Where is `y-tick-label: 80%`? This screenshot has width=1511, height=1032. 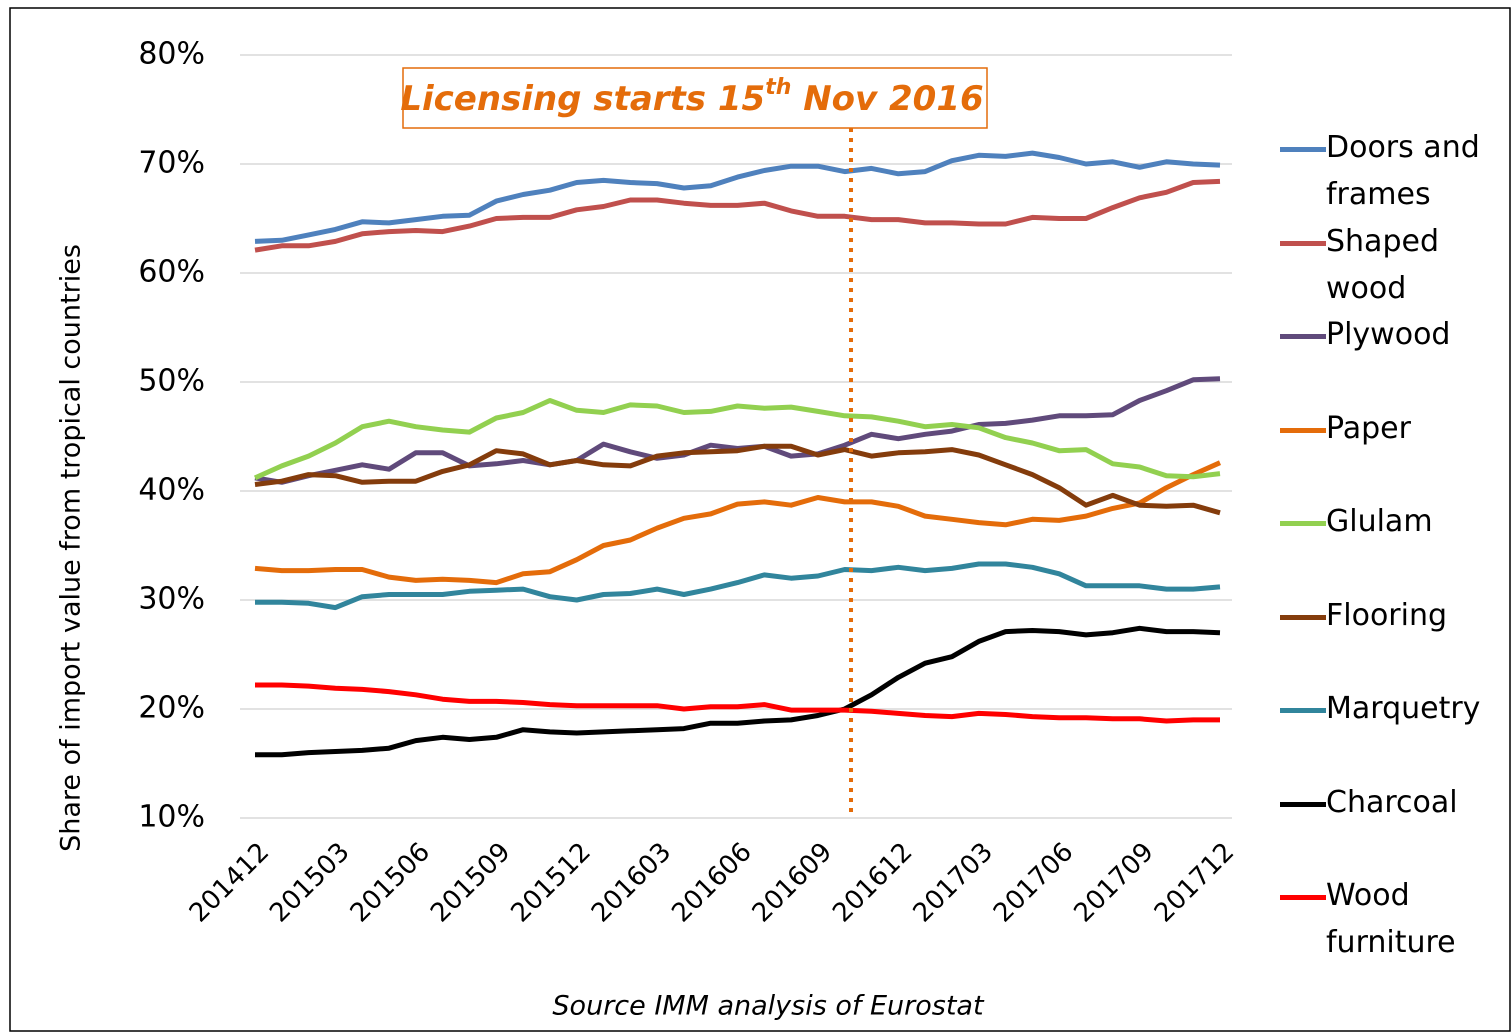
y-tick-label: 80% is located at coordinates (171, 54).